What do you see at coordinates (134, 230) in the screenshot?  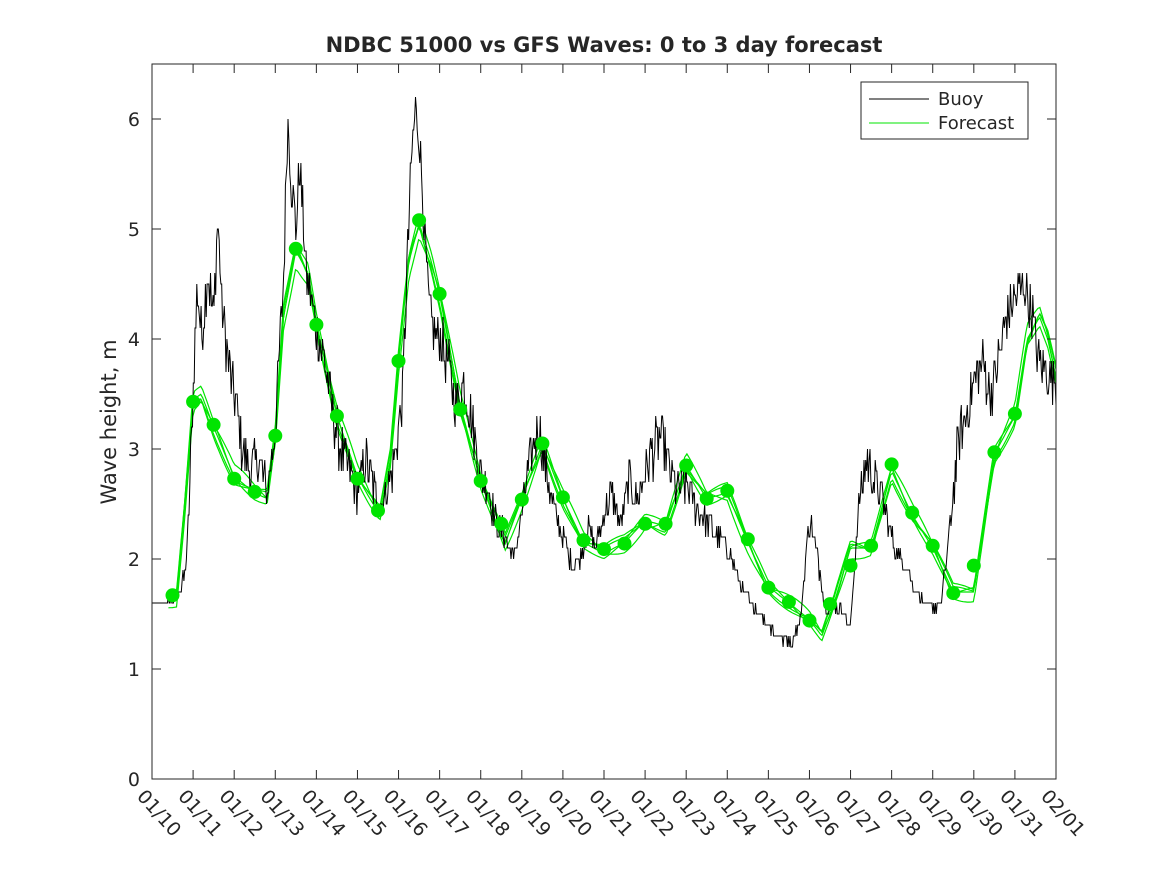 I see `y-tick-label: 5` at bounding box center [134, 230].